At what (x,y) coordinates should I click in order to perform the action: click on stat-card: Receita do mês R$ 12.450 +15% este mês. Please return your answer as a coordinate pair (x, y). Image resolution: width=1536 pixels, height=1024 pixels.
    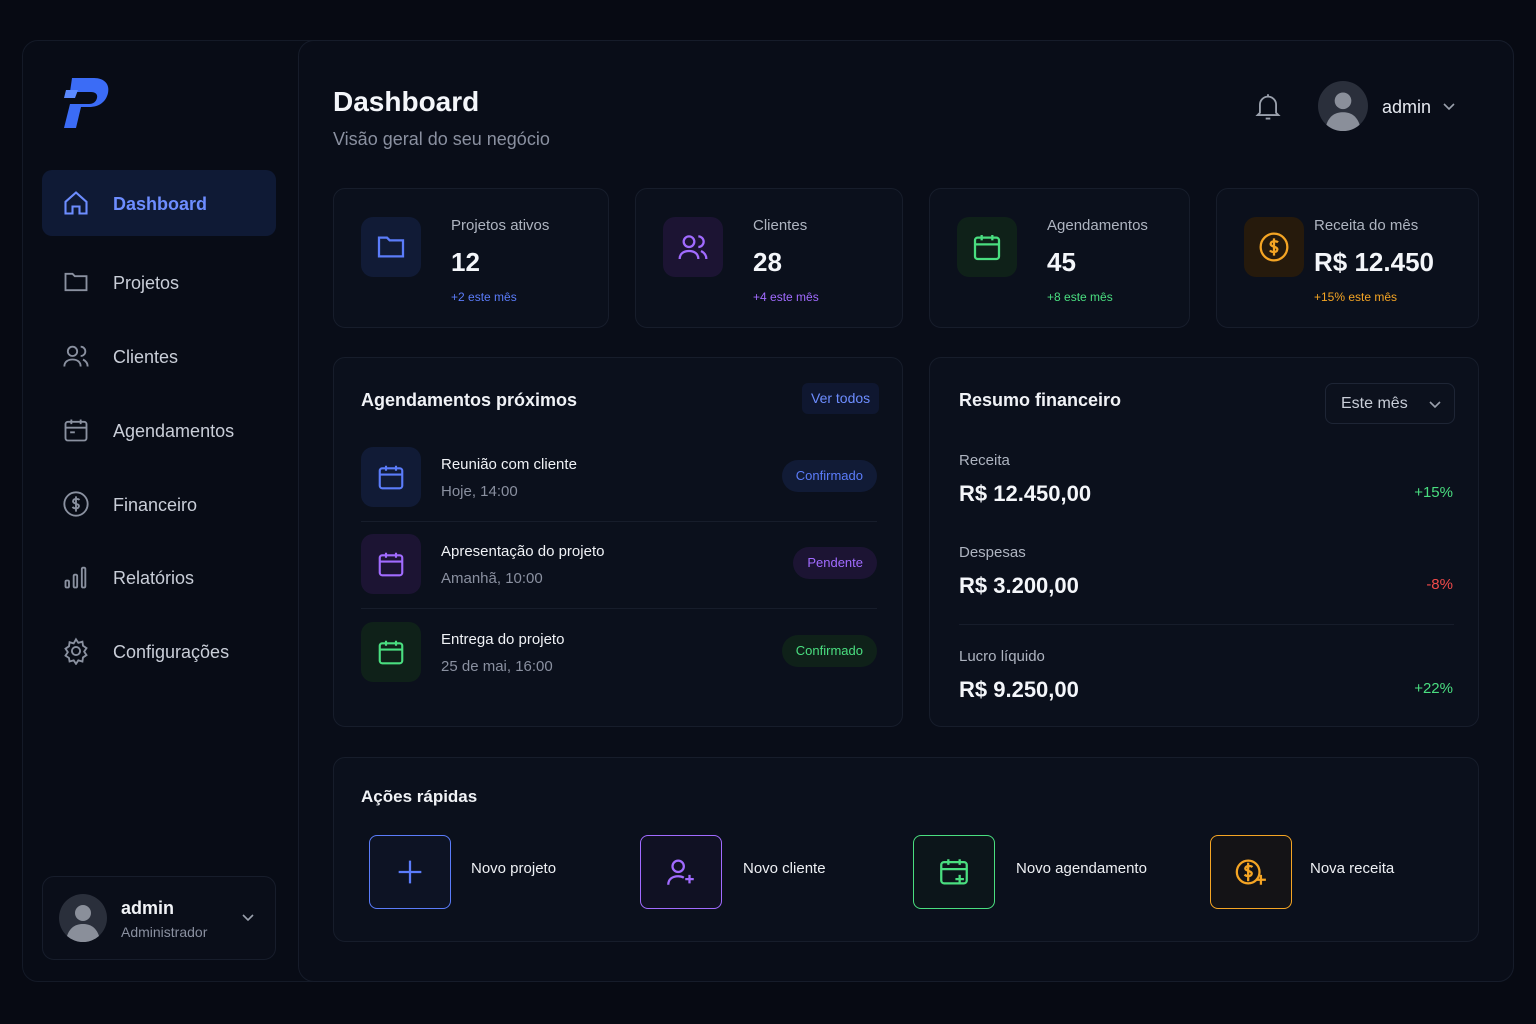
    Looking at the image, I should click on (1347, 258).